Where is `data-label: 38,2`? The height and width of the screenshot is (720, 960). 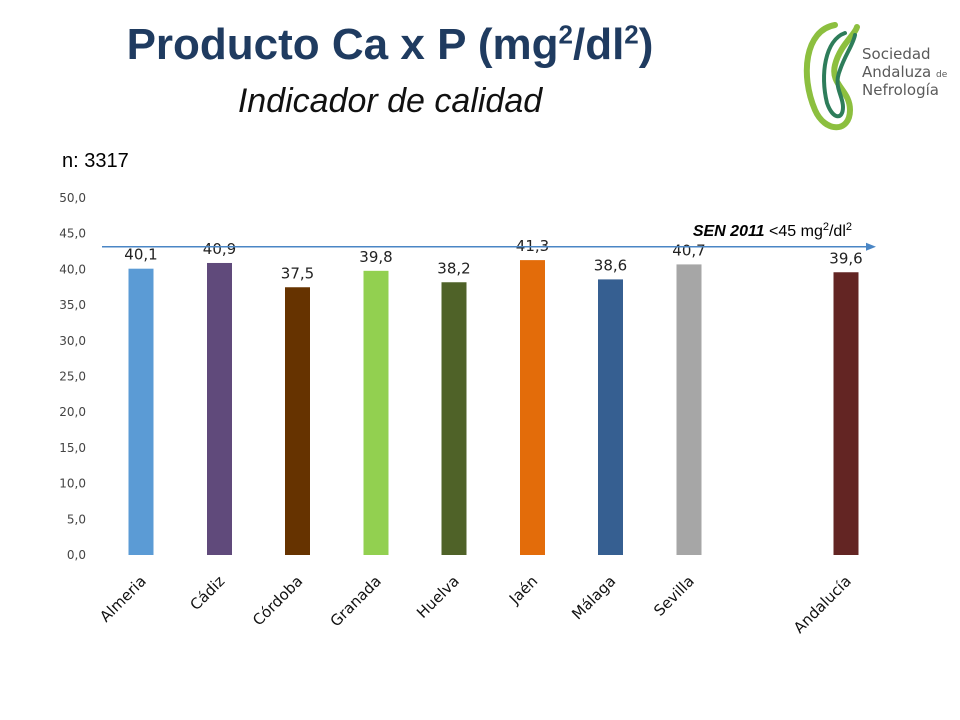 data-label: 38,2 is located at coordinates (453, 268).